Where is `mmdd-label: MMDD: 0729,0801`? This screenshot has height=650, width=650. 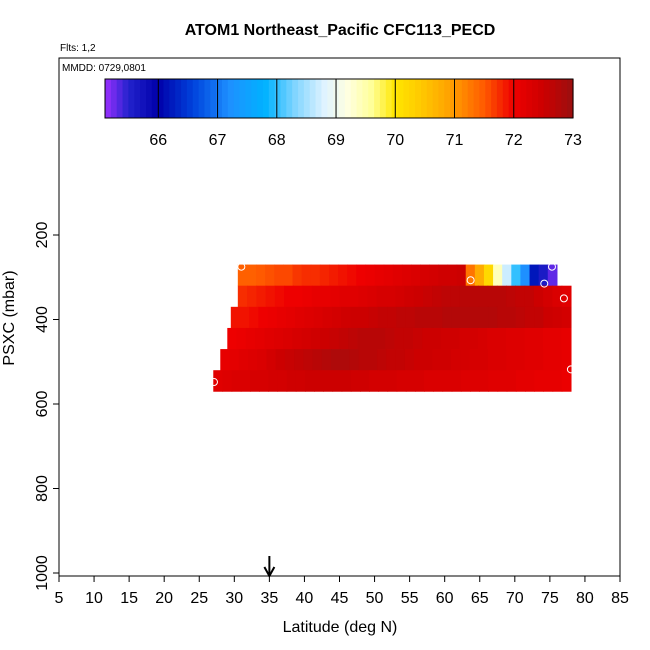 mmdd-label: MMDD: 0729,0801 is located at coordinates (104, 68).